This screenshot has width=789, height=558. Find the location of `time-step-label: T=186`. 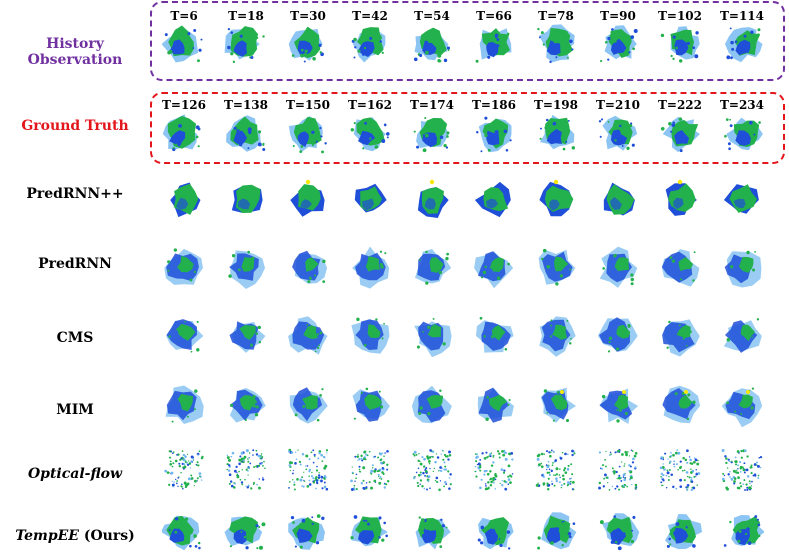

time-step-label: T=186 is located at coordinates (494, 105).